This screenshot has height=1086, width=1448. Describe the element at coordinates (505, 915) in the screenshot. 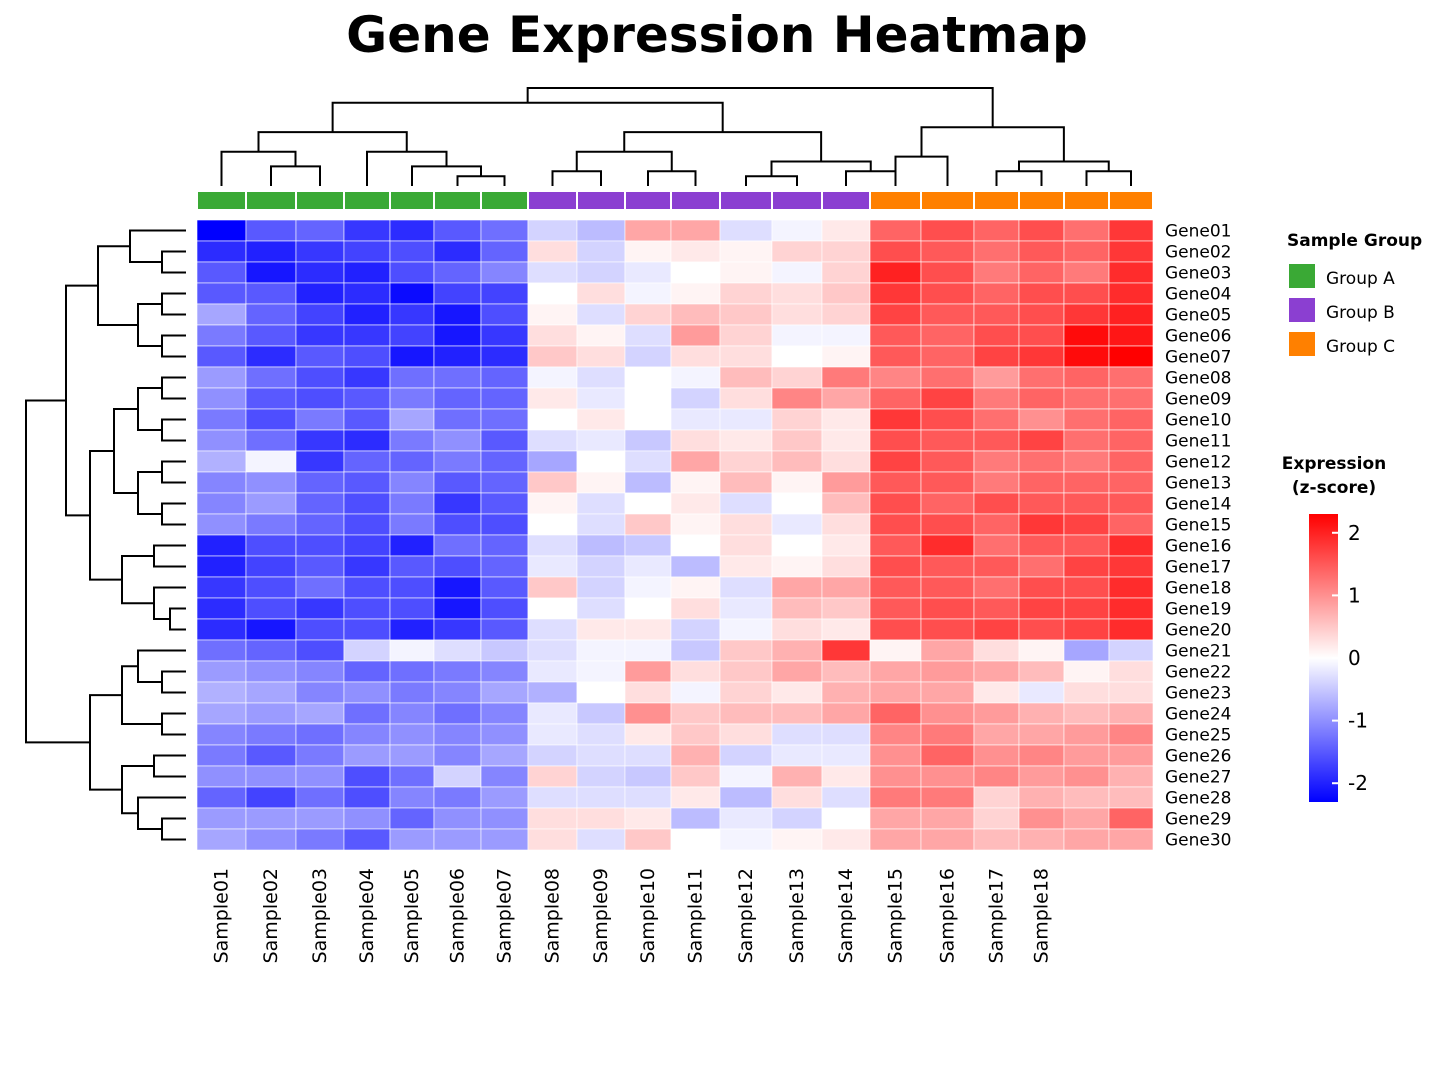

I see `sample-label: Sample07` at that location.